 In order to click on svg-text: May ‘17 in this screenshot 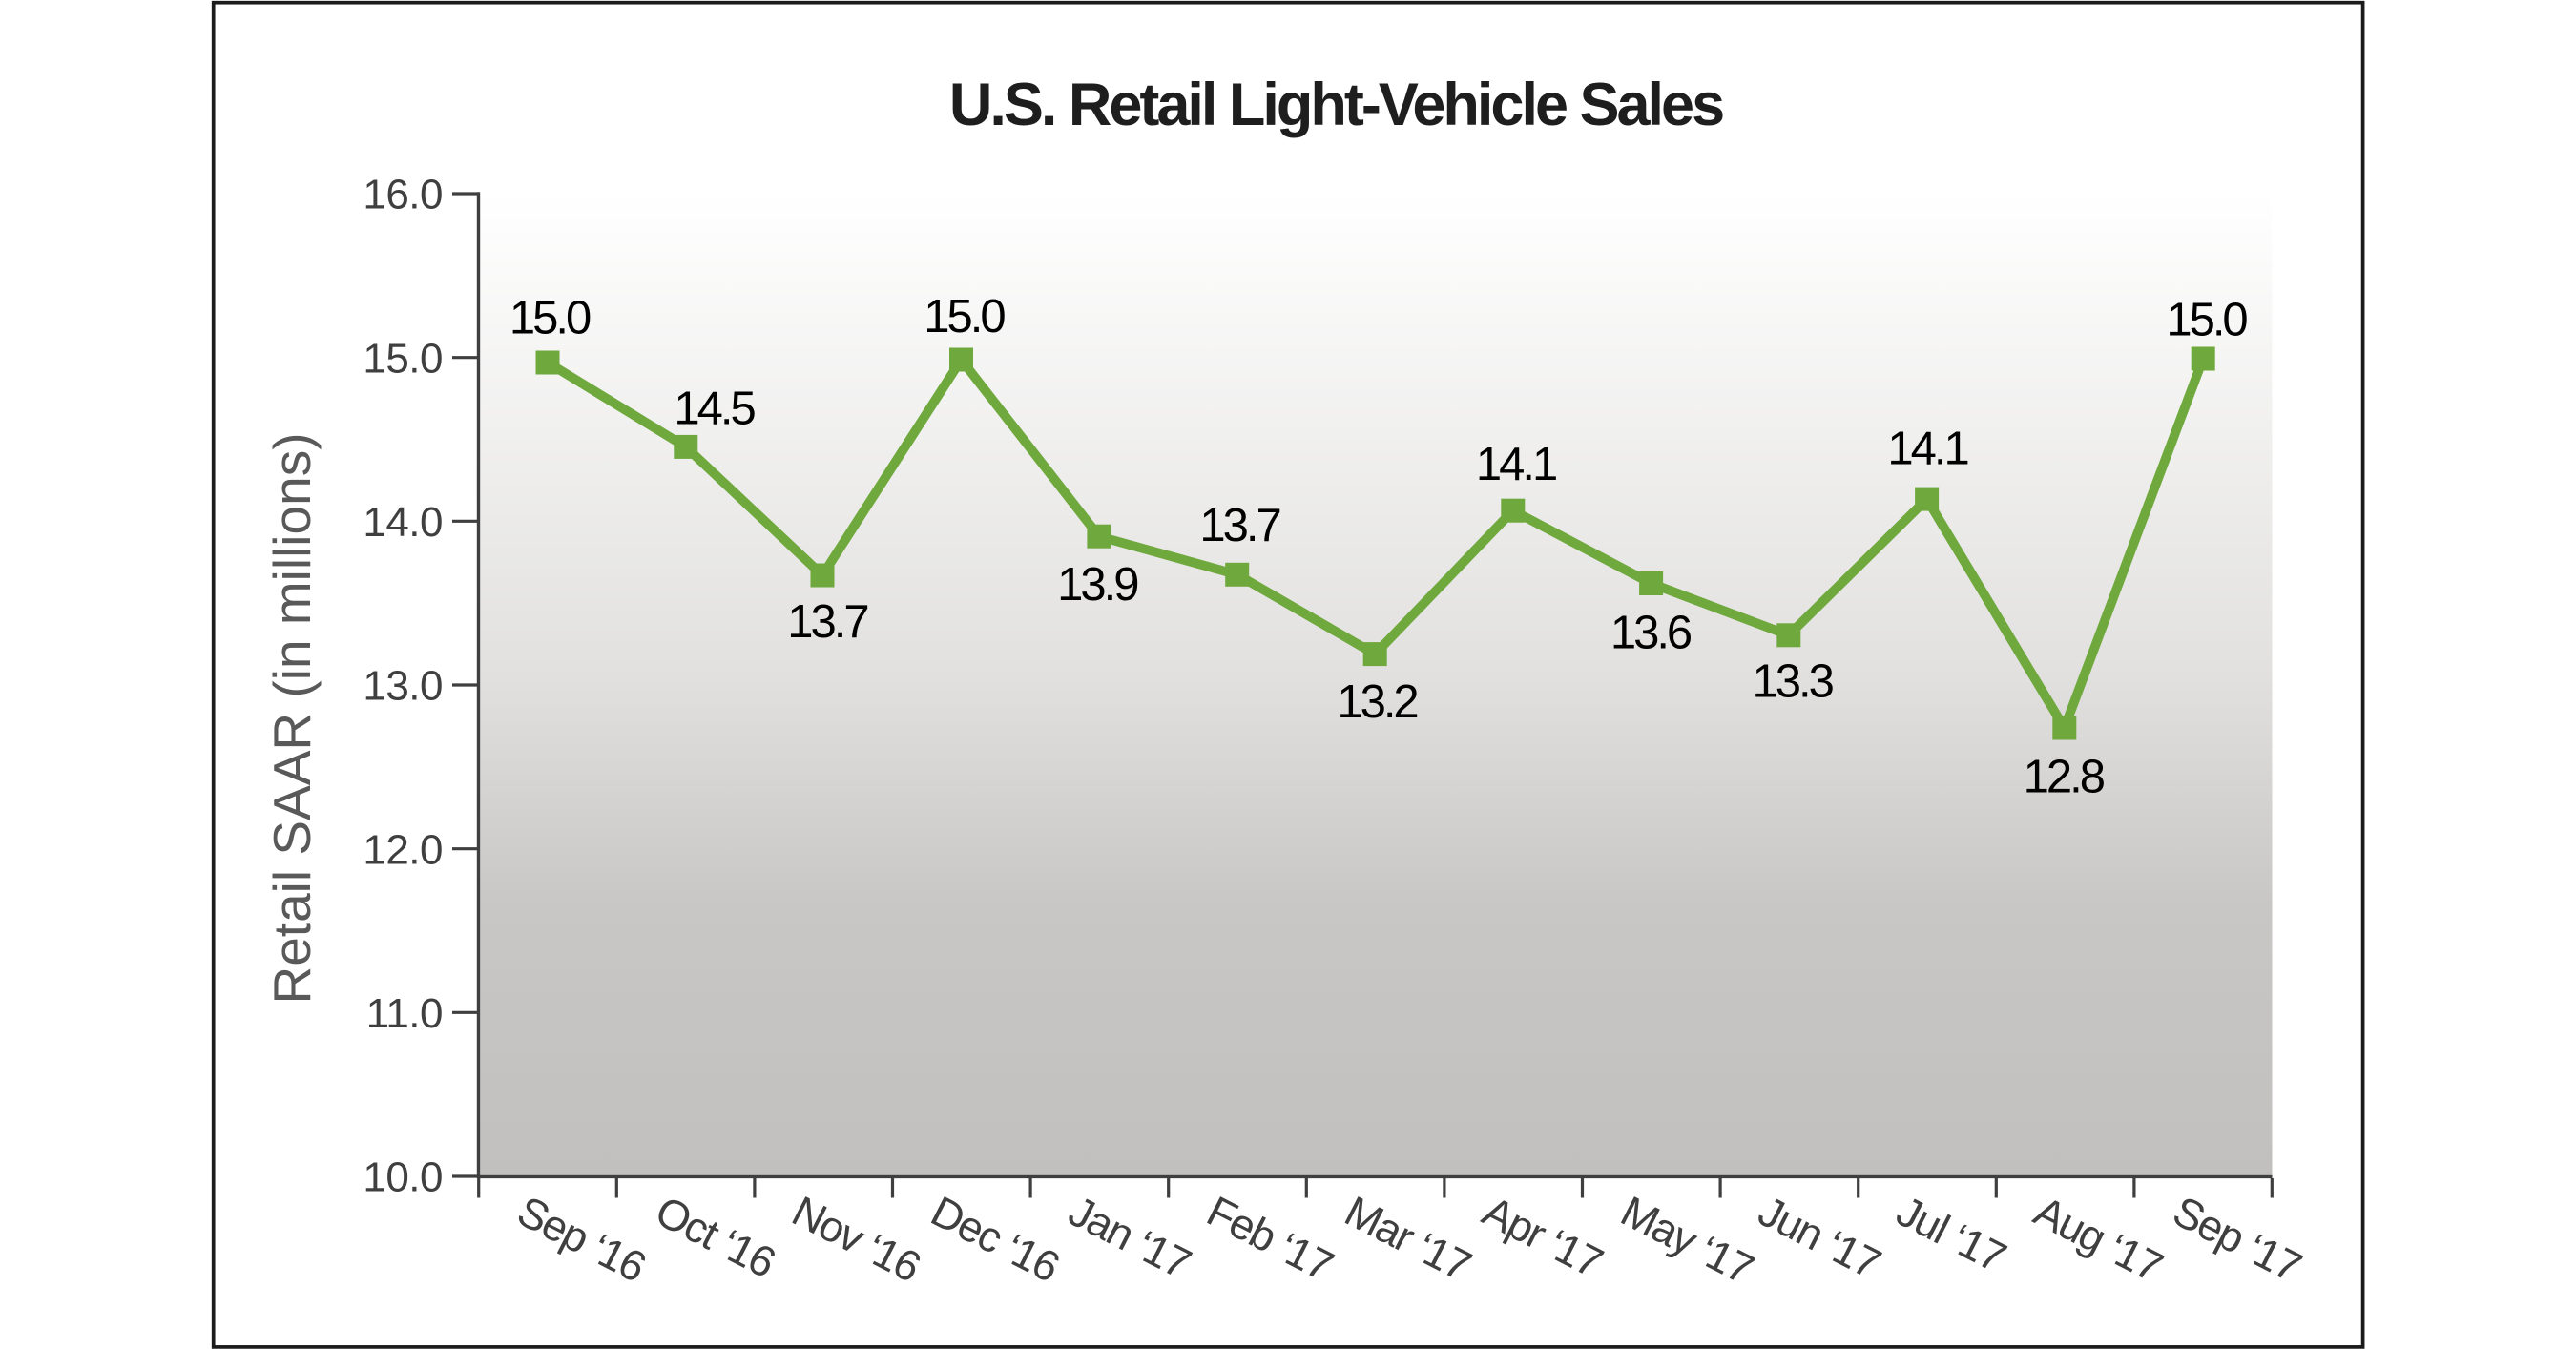, I will do `click(1686, 1239)`.